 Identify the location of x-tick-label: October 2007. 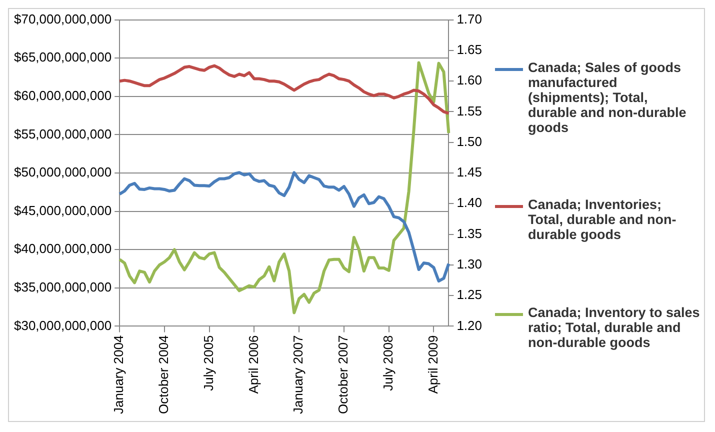
(343, 374).